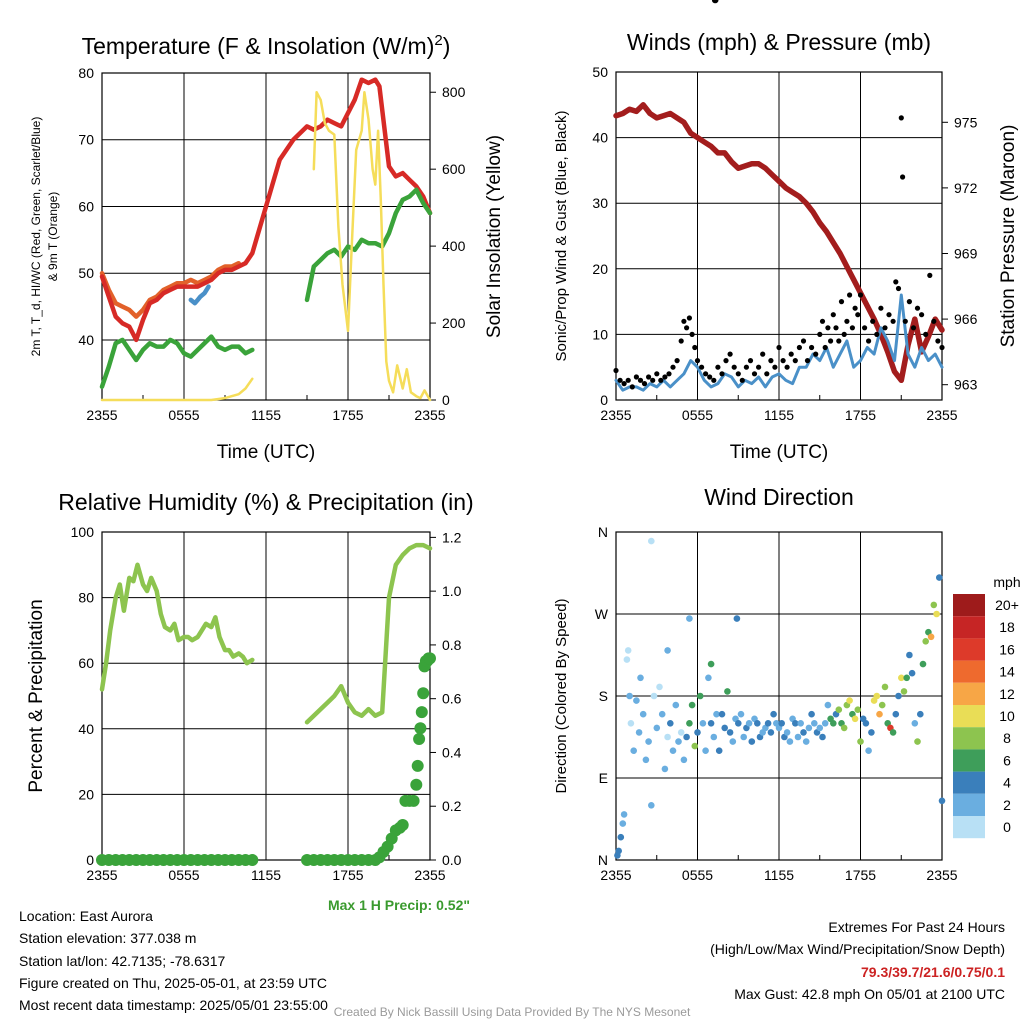 Image resolution: width=1024 pixels, height=1024 pixels. Describe the element at coordinates (266, 415) in the screenshot. I see `x-tick-label: 1155` at that location.